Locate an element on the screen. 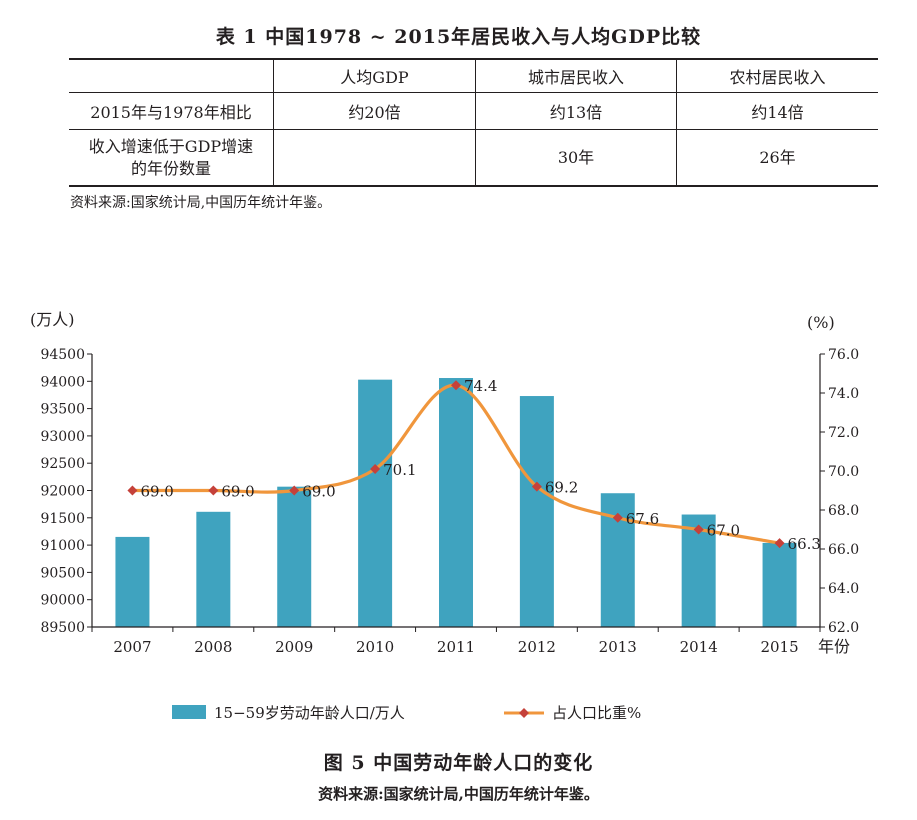 This screenshot has height=820, width=917. x-tick-label: 2007 is located at coordinates (132, 647).